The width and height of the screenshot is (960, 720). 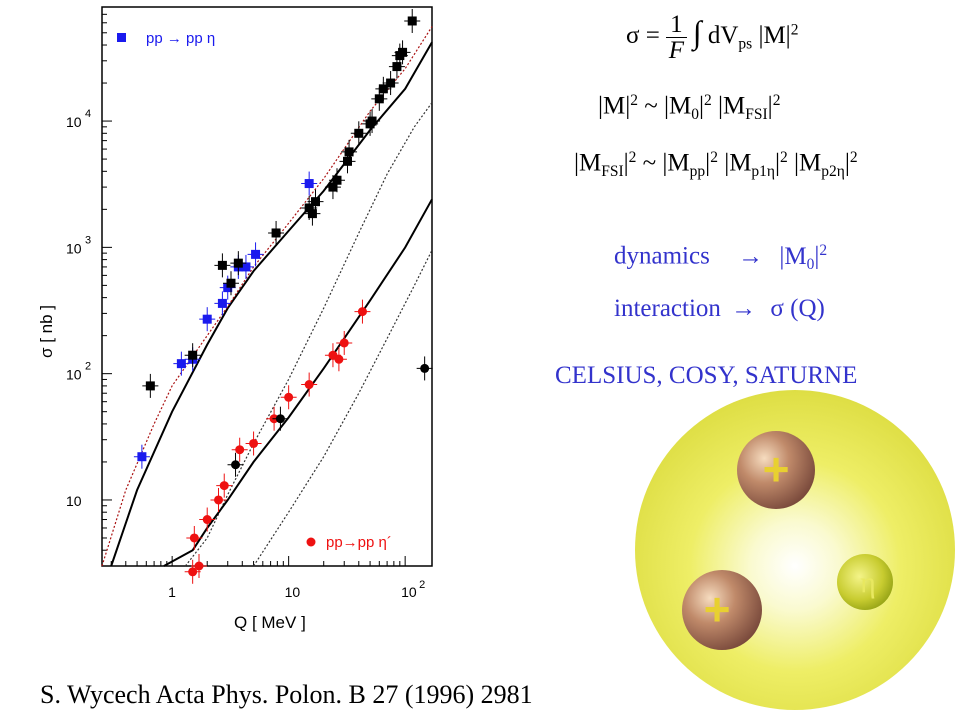 I want to click on amp-m0-sub: 0, so click(x=695, y=114).